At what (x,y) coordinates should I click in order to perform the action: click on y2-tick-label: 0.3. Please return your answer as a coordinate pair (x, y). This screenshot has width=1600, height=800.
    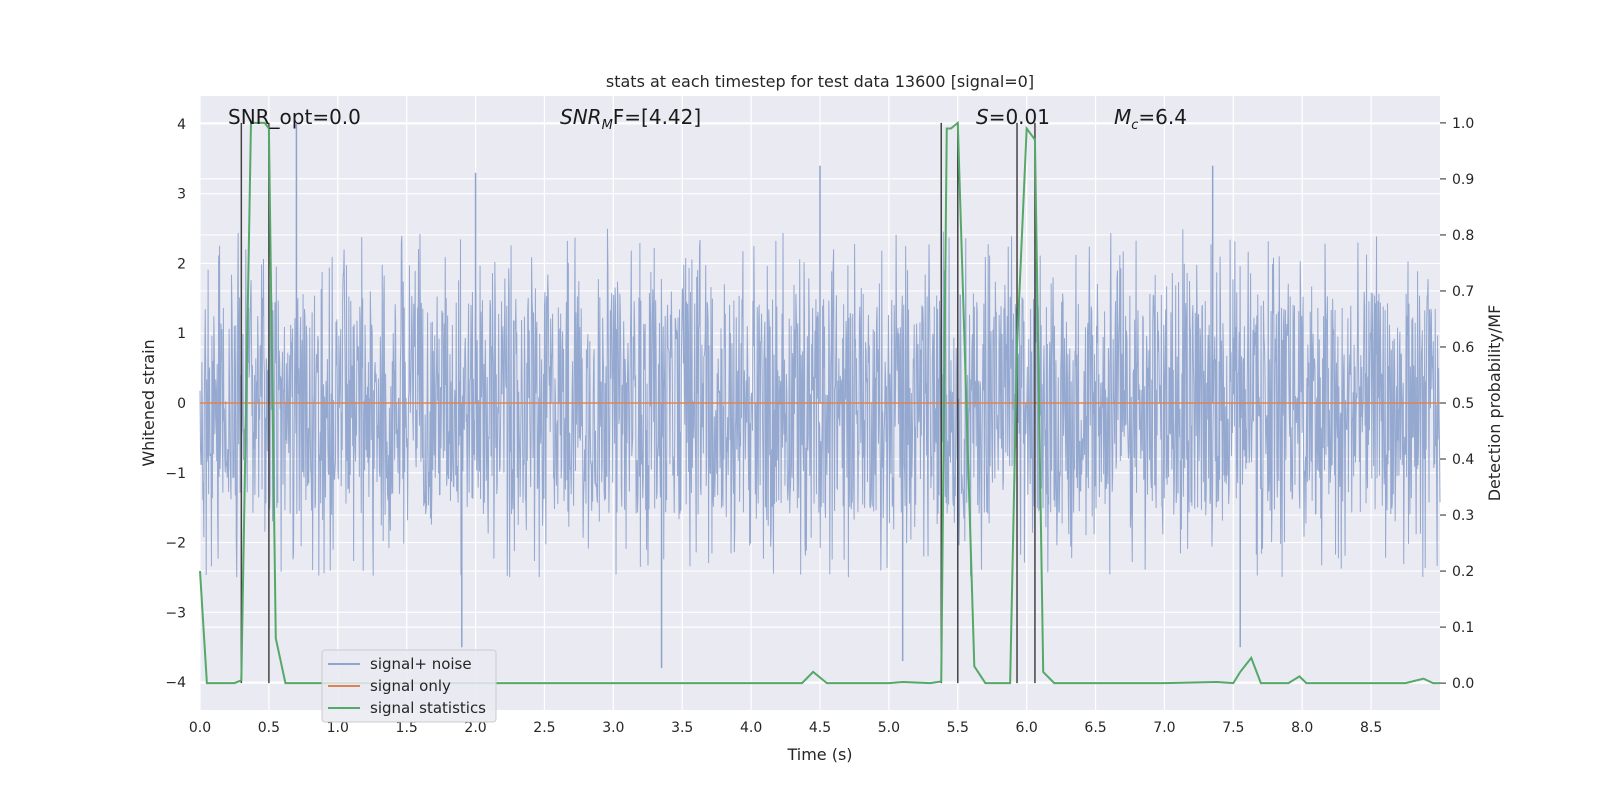
    Looking at the image, I should click on (1463, 516).